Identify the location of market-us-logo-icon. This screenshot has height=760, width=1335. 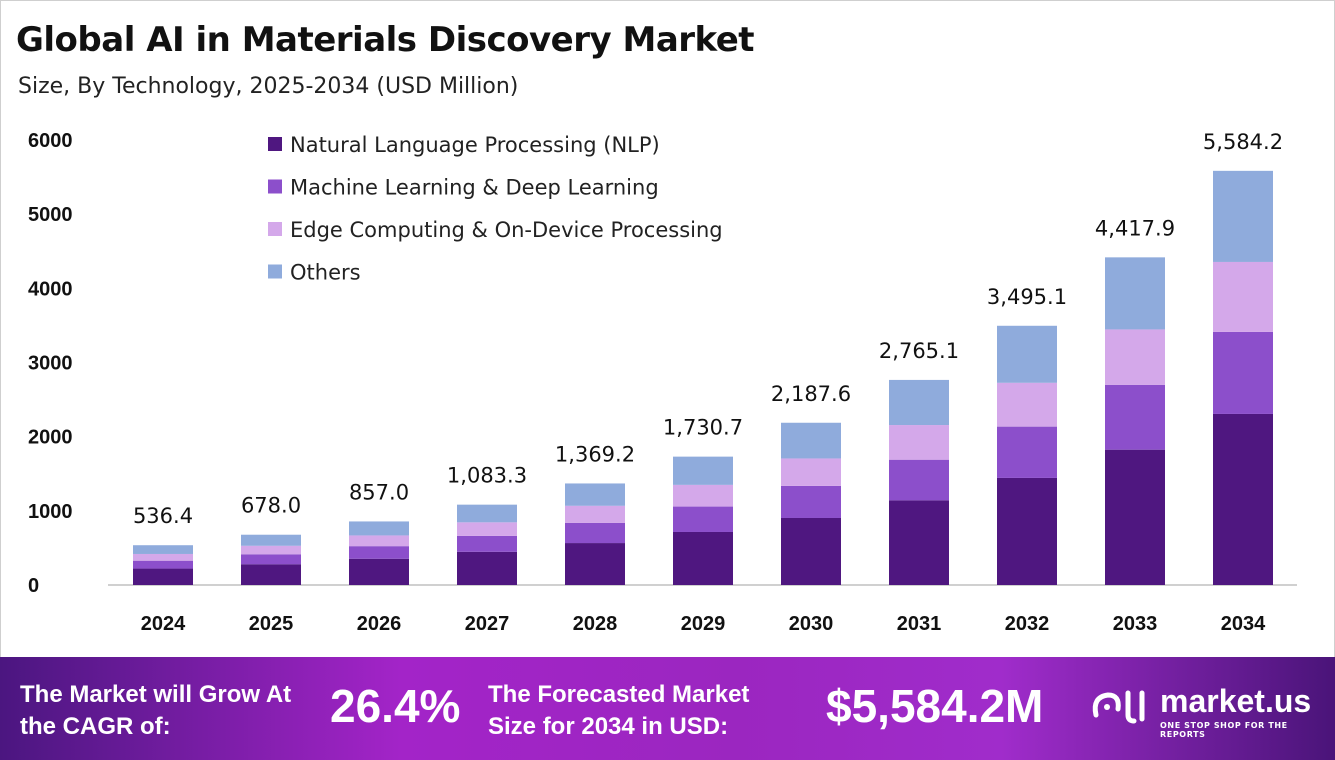
(1118, 707).